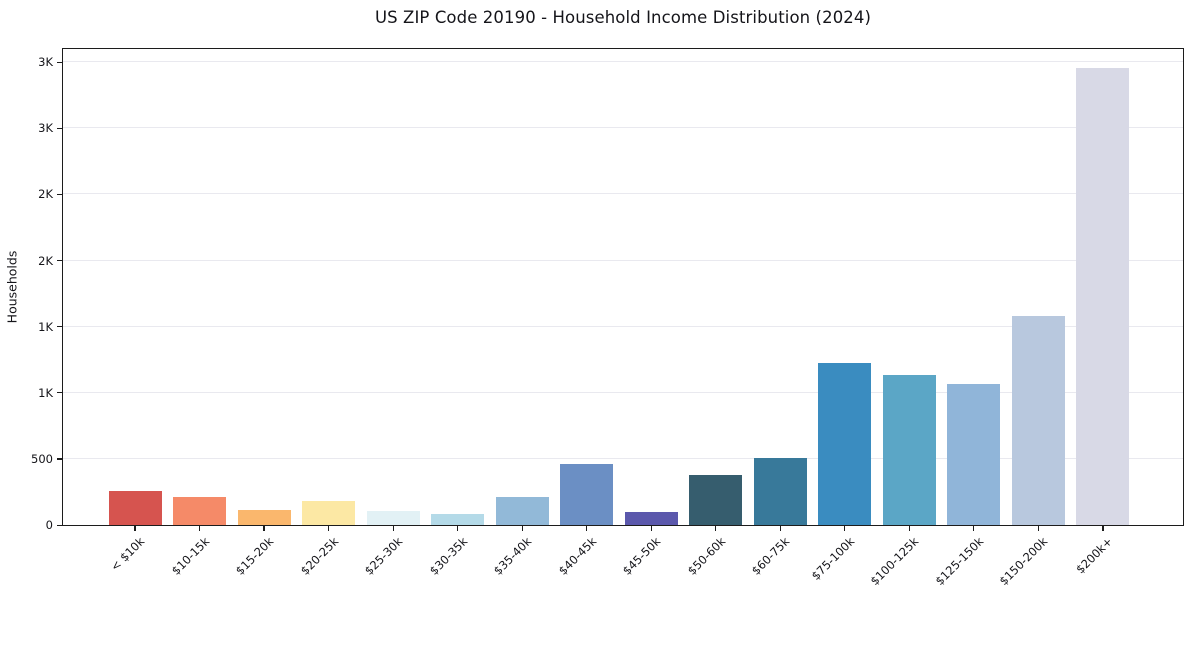  Describe the element at coordinates (319, 556) in the screenshot. I see `x-tick-label: $20-25k` at that location.